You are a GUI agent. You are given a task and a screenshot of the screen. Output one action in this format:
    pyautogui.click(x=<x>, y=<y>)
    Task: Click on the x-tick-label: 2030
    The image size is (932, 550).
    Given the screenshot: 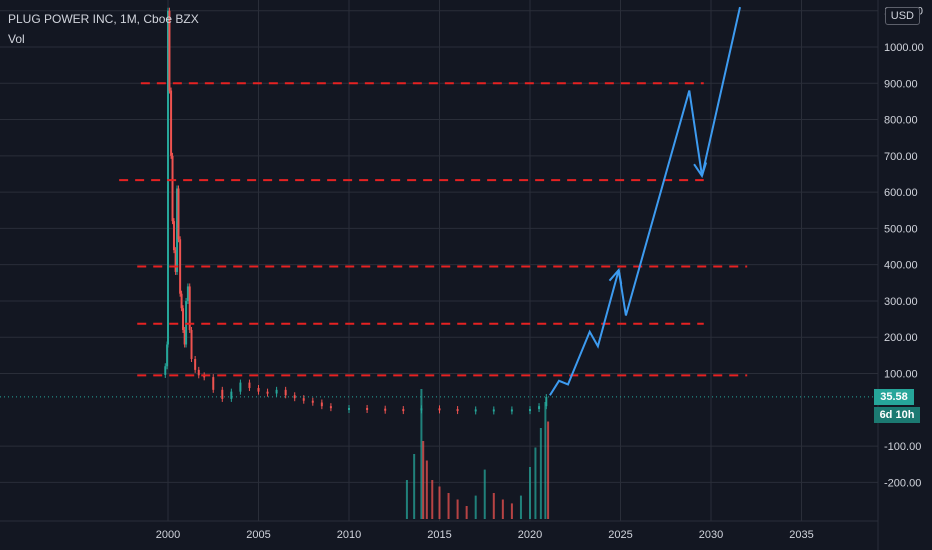 What is the action you would take?
    pyautogui.click(x=711, y=535)
    